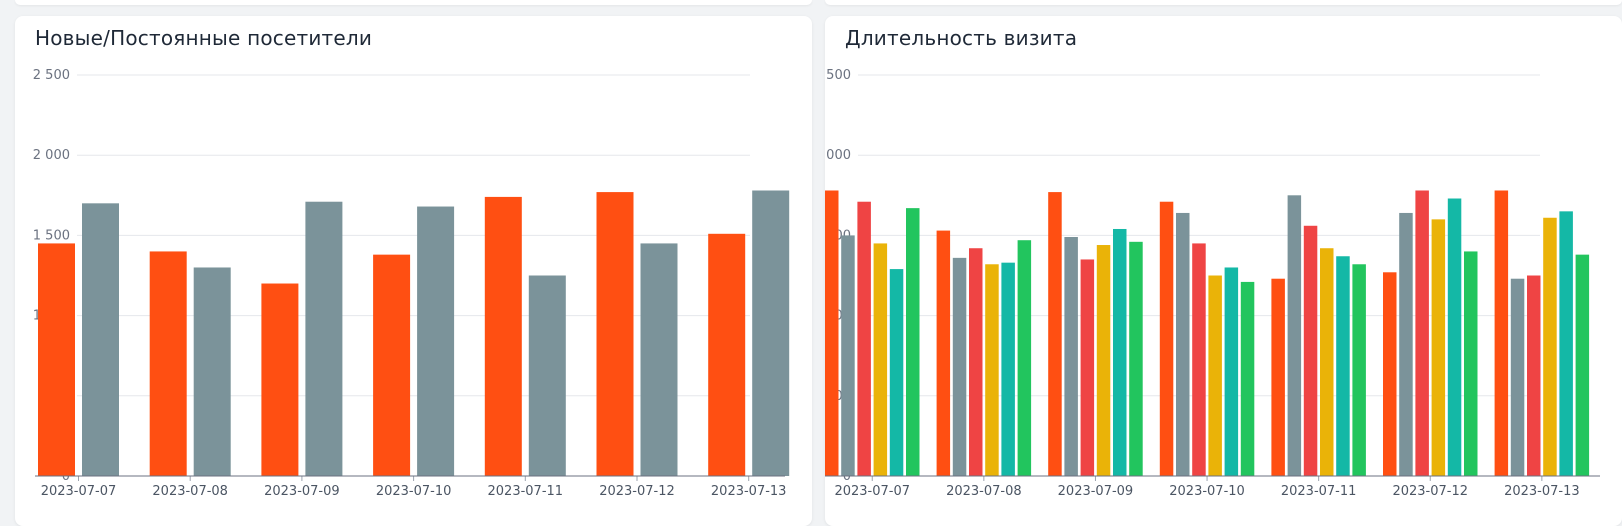 Image resolution: width=1622 pixels, height=526 pixels. What do you see at coordinates (168, 363) in the screenshot?
I see `bar-Новые-2023-07-08` at bounding box center [168, 363].